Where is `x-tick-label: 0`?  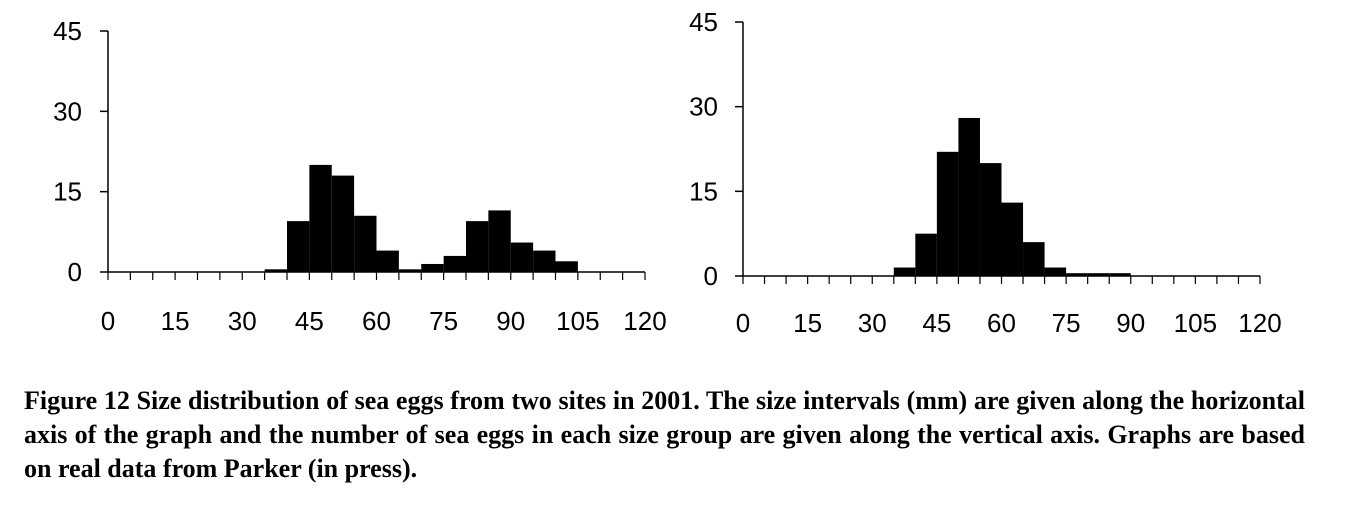
x-tick-label: 0 is located at coordinates (108, 321).